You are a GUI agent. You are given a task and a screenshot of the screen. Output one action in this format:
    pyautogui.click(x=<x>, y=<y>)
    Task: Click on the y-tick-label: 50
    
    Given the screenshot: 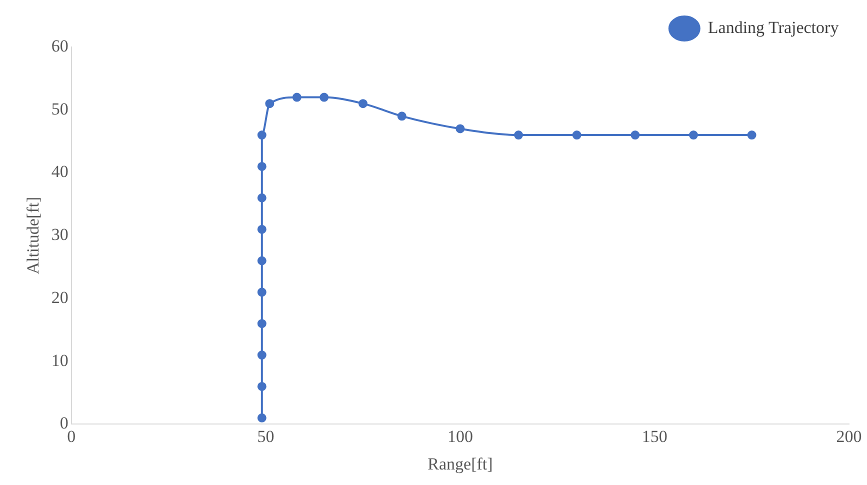 What is the action you would take?
    pyautogui.click(x=59, y=108)
    